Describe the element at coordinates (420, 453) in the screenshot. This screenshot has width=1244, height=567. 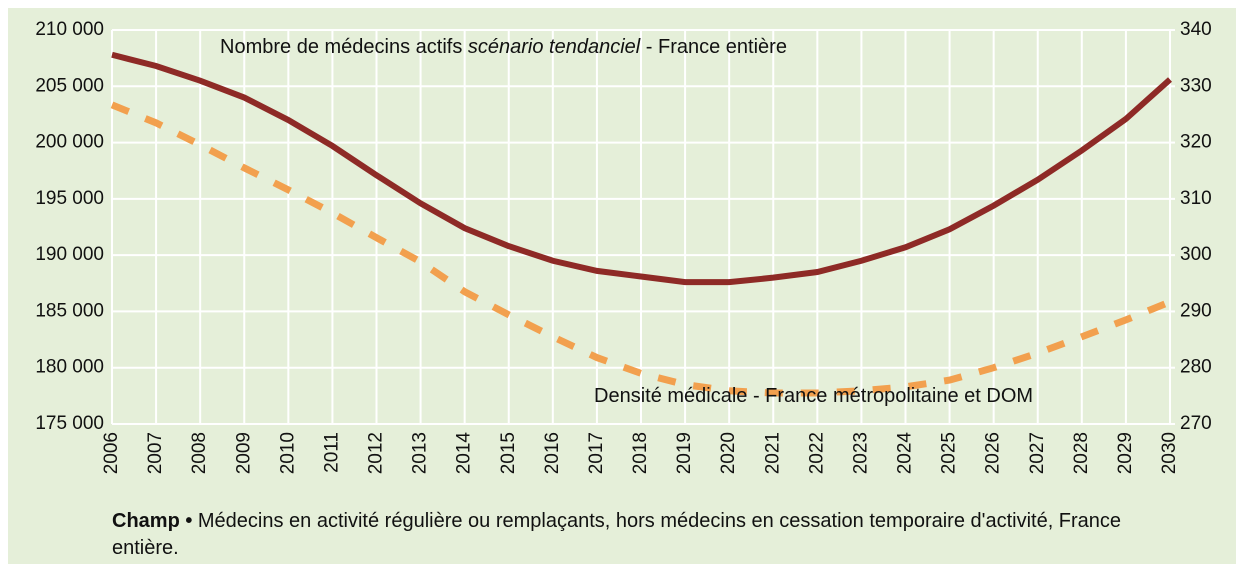
I see `x-tick-label: 2013` at that location.